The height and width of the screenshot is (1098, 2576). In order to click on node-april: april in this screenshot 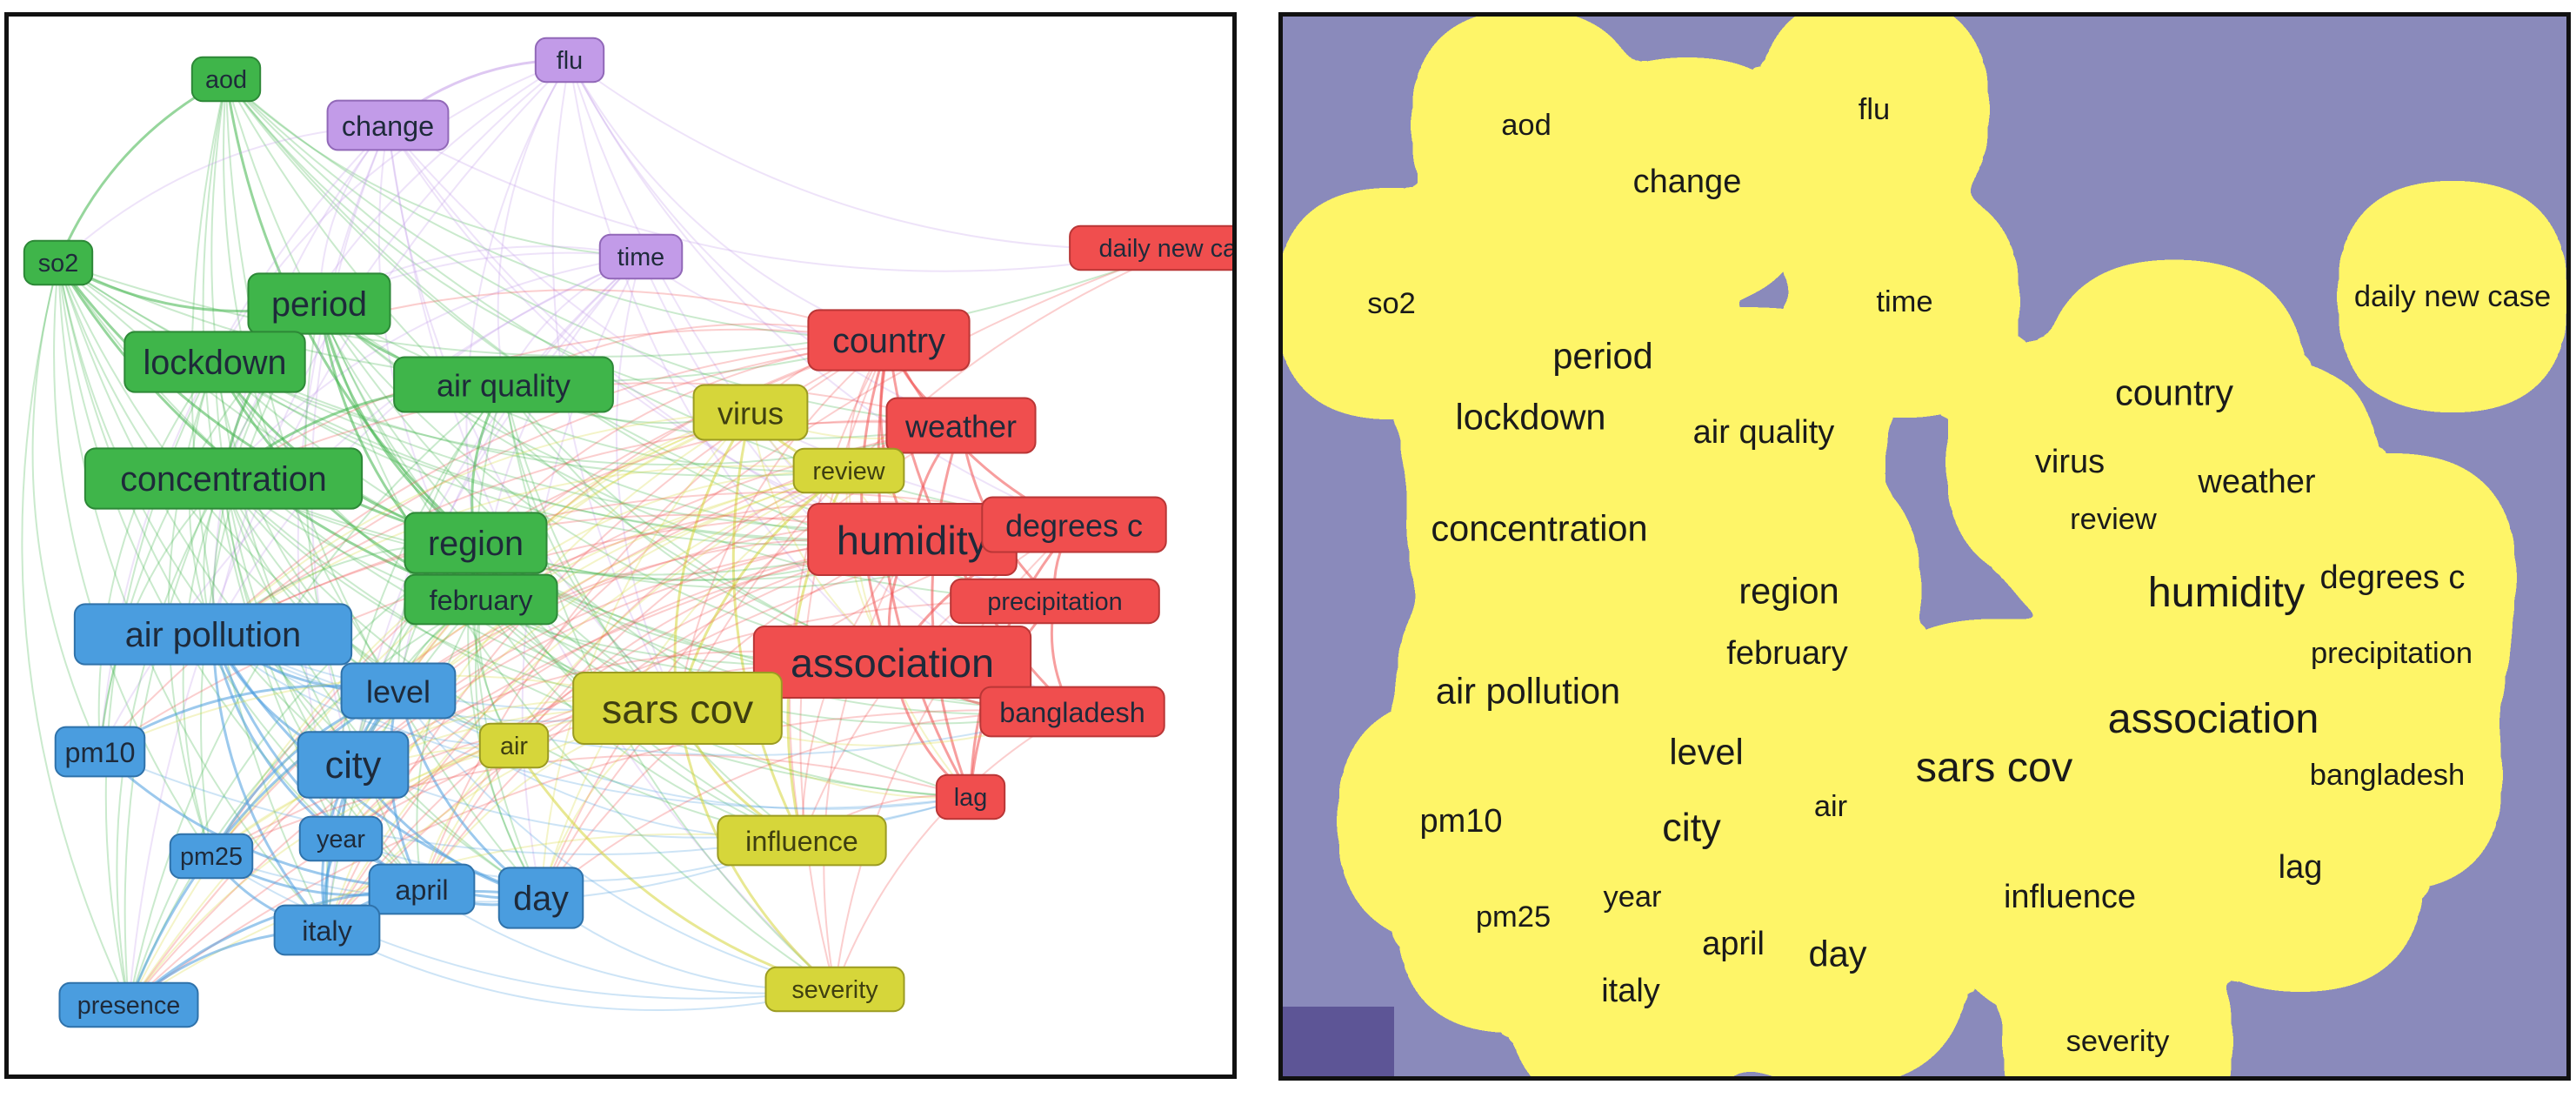, I will do `click(422, 889)`.